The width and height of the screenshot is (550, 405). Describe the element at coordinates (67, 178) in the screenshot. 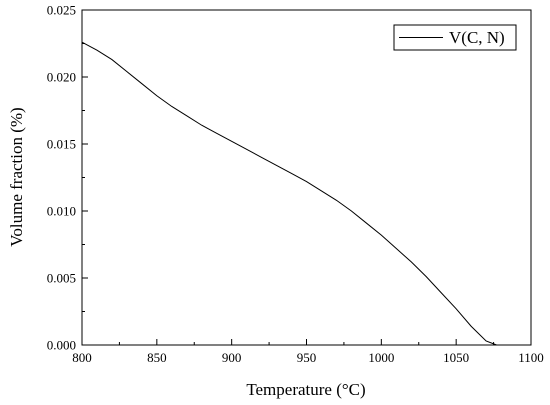

I see `y-axis: 0.000 0.005 0.010 0.015 0.020 0.025` at that location.